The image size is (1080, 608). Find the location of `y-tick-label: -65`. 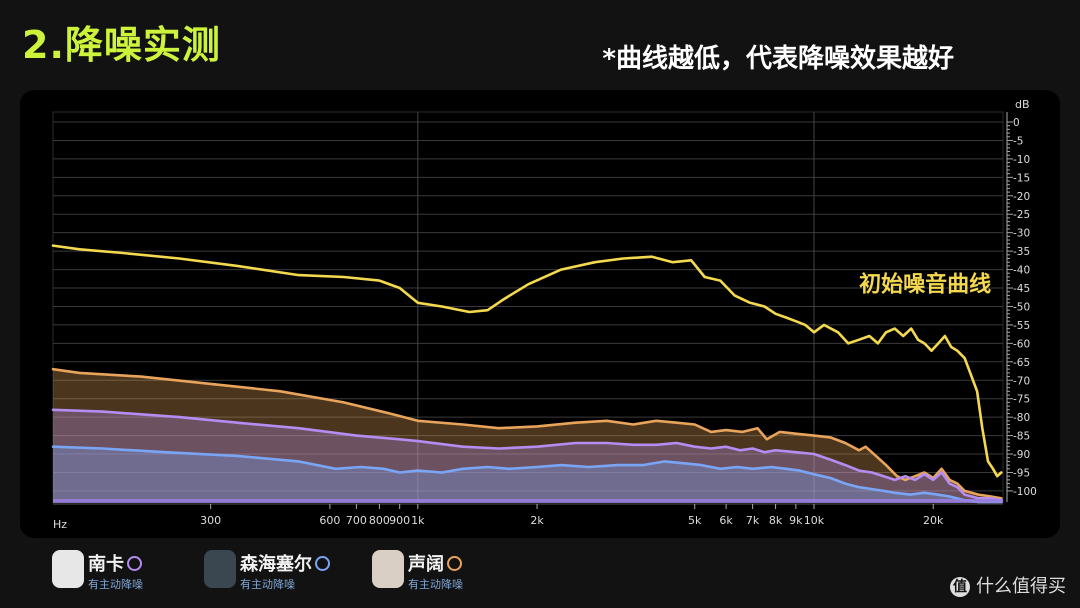

y-tick-label: -65 is located at coordinates (1021, 363).